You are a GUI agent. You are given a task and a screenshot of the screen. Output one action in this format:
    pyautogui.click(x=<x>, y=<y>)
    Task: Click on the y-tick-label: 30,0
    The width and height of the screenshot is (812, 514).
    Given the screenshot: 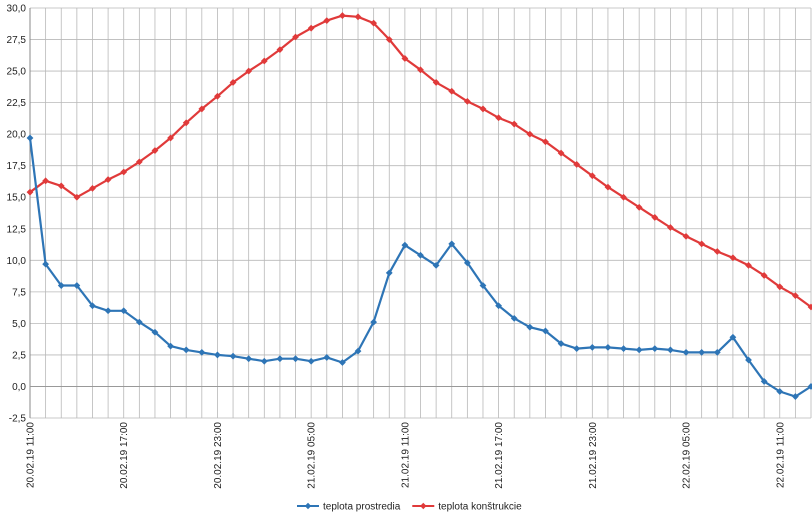 What is the action you would take?
    pyautogui.click(x=17, y=9)
    